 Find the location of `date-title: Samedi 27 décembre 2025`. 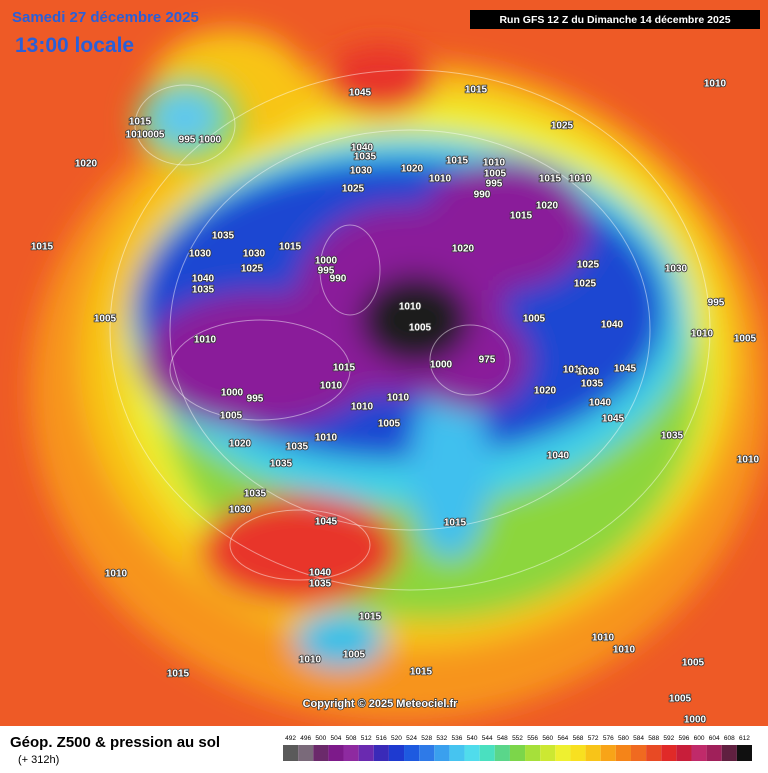

date-title: Samedi 27 décembre 2025 is located at coordinates (105, 17).